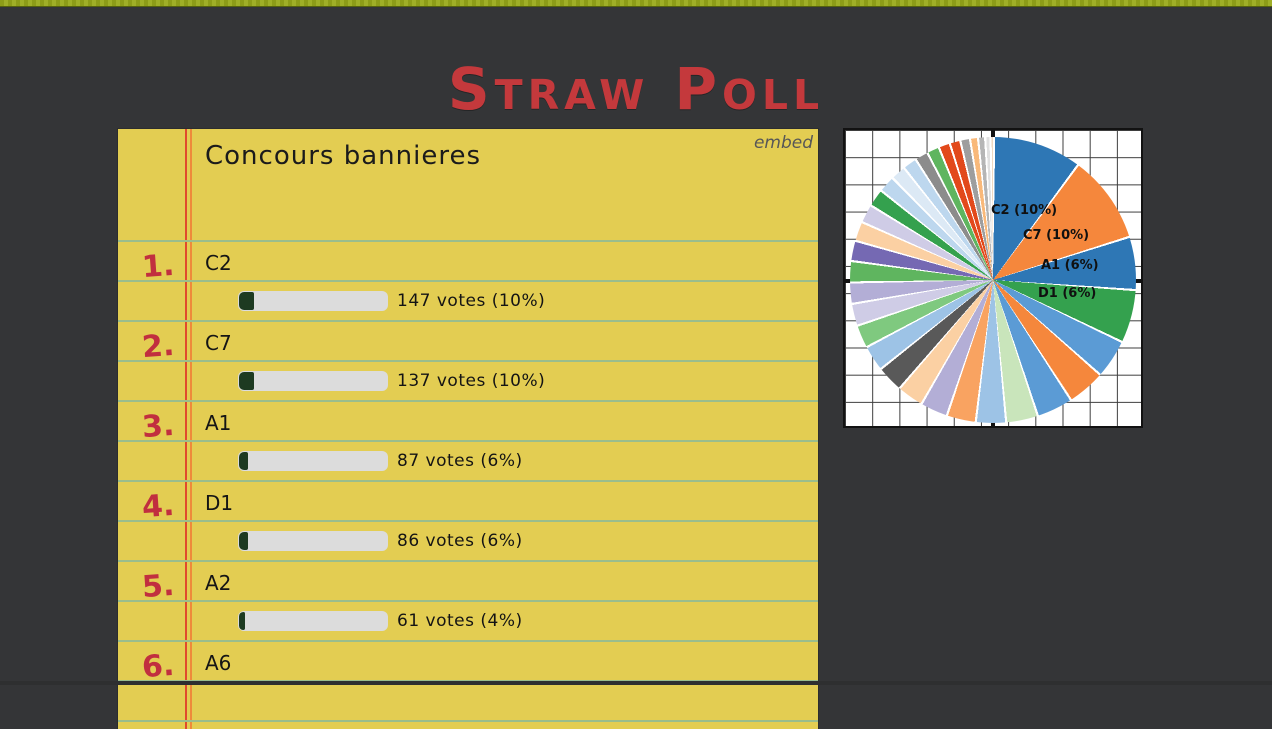  What do you see at coordinates (783, 143) in the screenshot?
I see `embed-link: embed` at bounding box center [783, 143].